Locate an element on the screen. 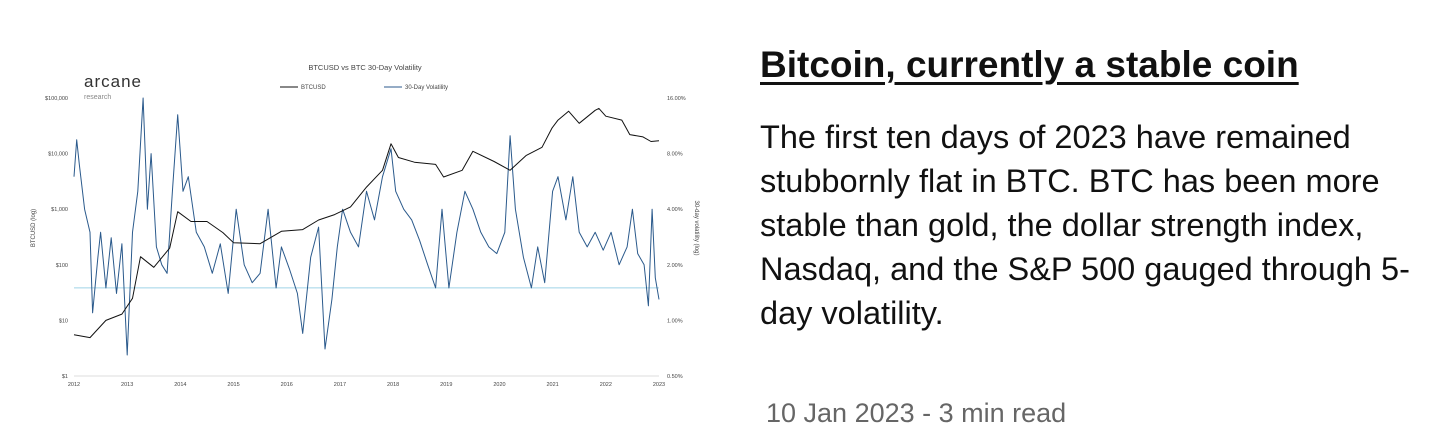 The height and width of the screenshot is (442, 1456). y-tick-label: $1,000 is located at coordinates (59, 210).